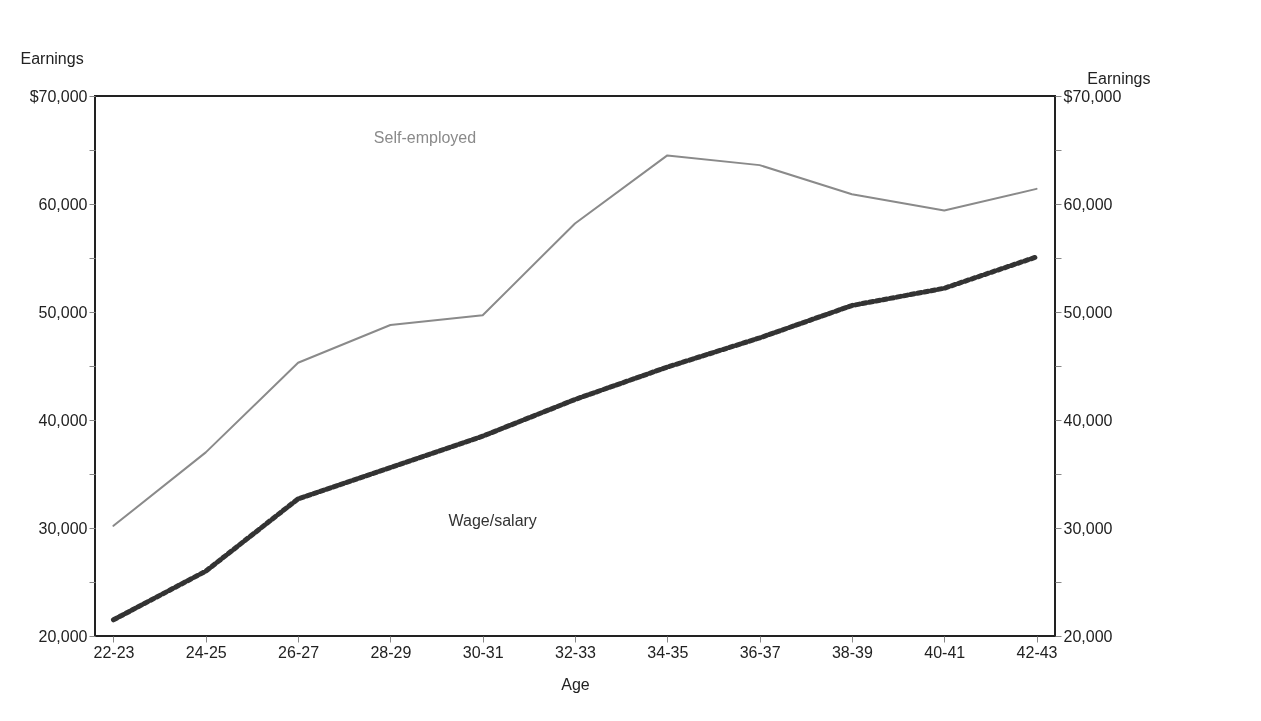 This screenshot has height=721, width=1261. I want to click on x-tick-label: 32-33, so click(576, 652).